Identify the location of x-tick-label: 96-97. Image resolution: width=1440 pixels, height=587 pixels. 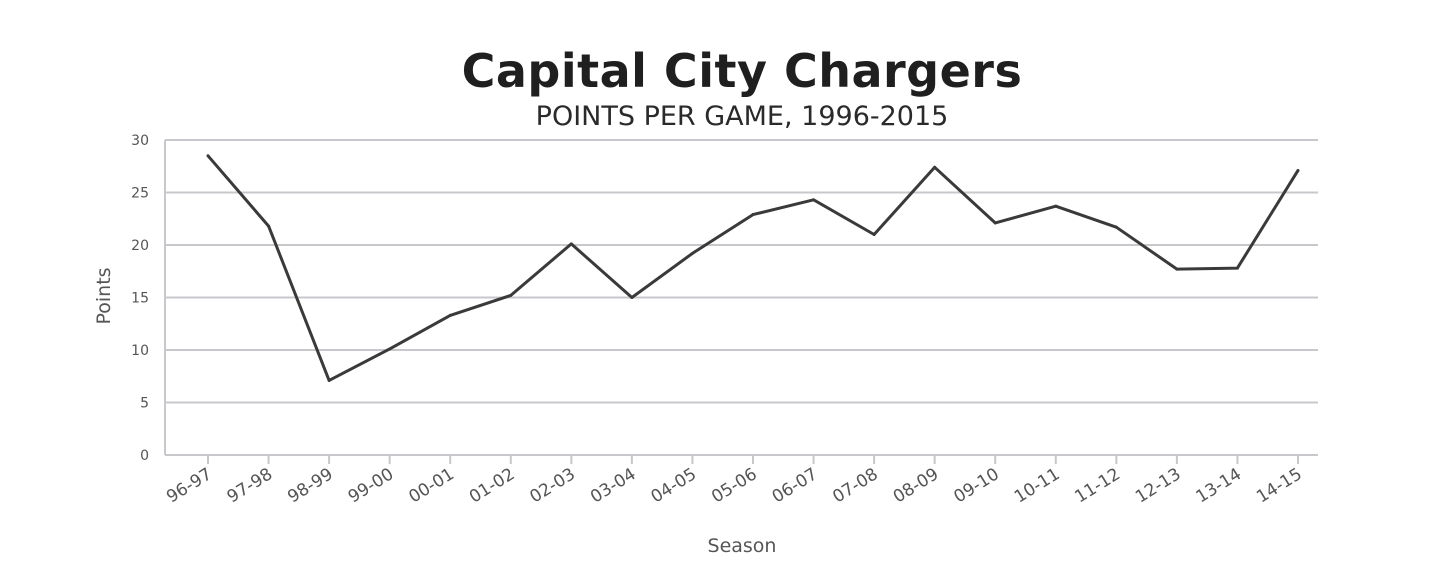
(189, 485).